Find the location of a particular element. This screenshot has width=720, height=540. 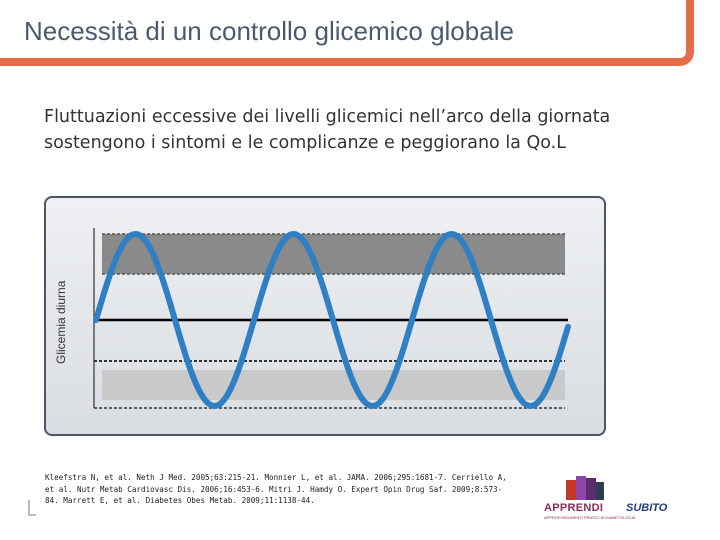

logo-tagline: APPROFONDIMENTI PRATICI IN DIABETOLOGIA is located at coordinates (590, 517).